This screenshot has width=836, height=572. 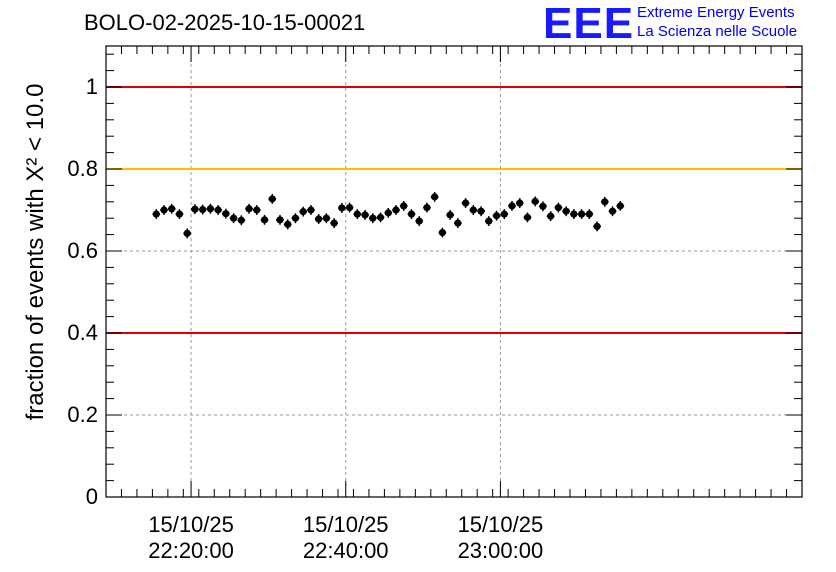 I want to click on x-tick-label: 15/10/25 23:00:00, so click(x=501, y=538).